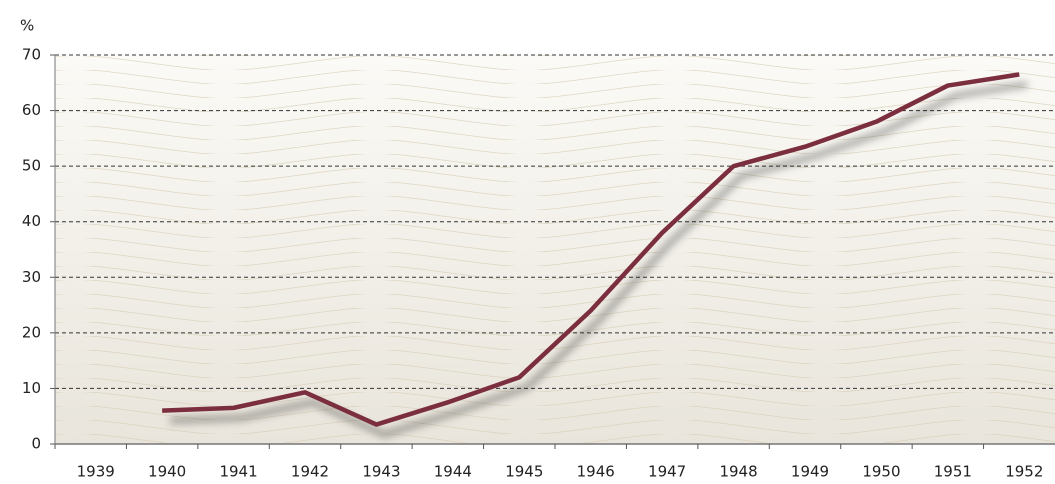 The height and width of the screenshot is (484, 1055). Describe the element at coordinates (881, 472) in the screenshot. I see `x-tick-label: 1950` at that location.